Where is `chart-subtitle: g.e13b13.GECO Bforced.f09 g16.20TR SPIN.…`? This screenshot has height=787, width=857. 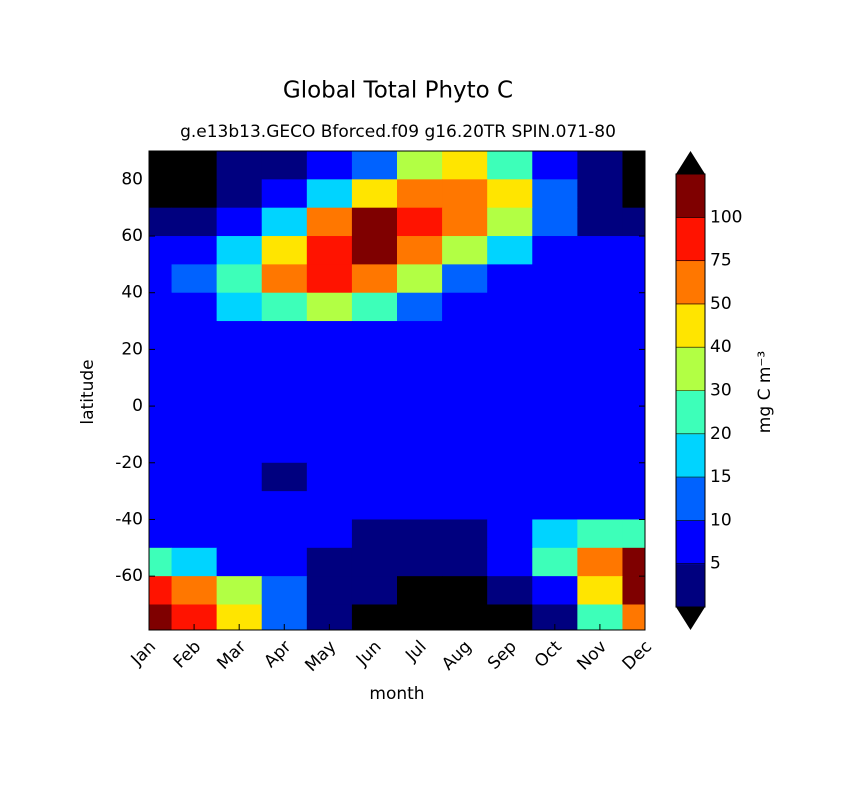
chart-subtitle: g.e13b13.GECO Bforced.f09 g16.20TR SPIN.… is located at coordinates (398, 132).